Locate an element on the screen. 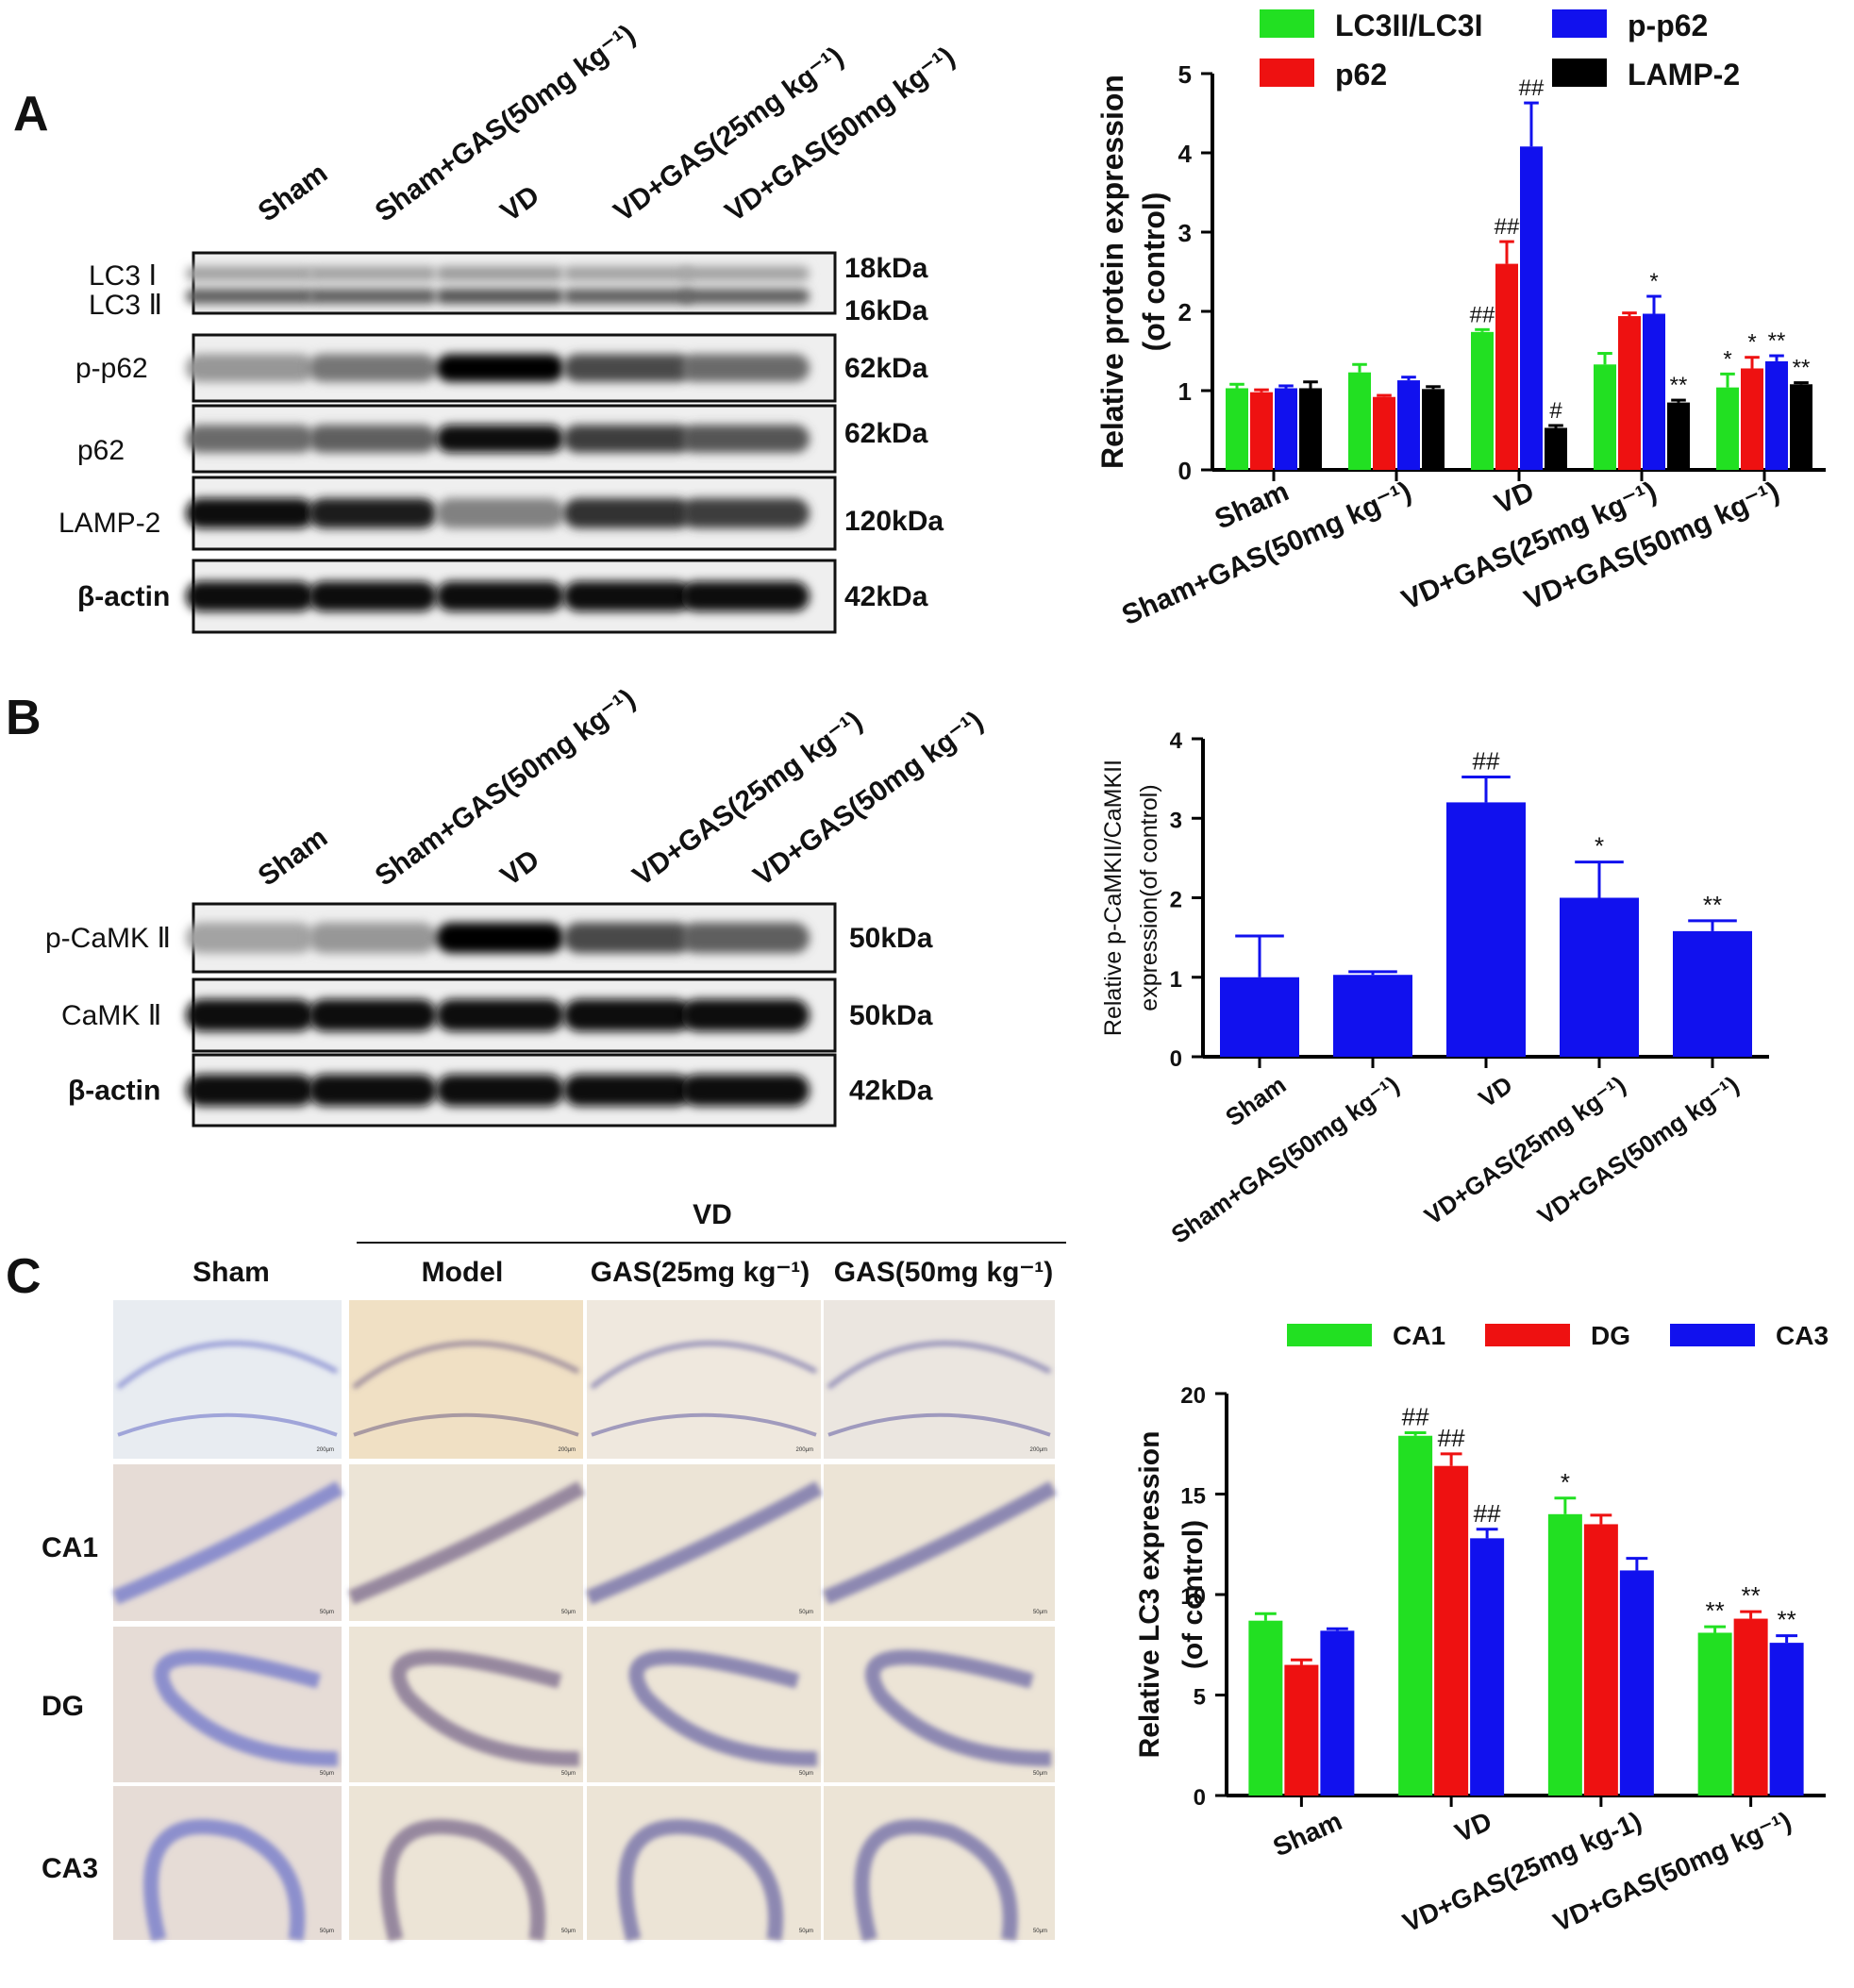  legend-item: p62 is located at coordinates (1323, 75).